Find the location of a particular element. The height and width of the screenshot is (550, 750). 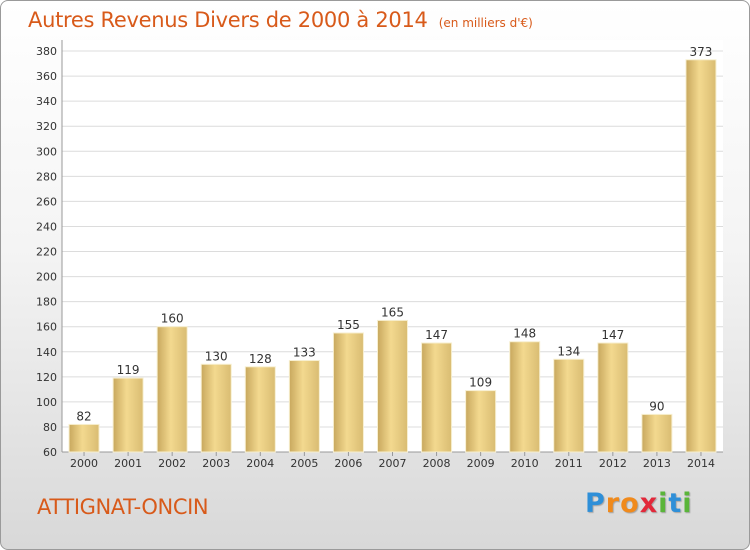

data-label: 148 is located at coordinates (524, 334).